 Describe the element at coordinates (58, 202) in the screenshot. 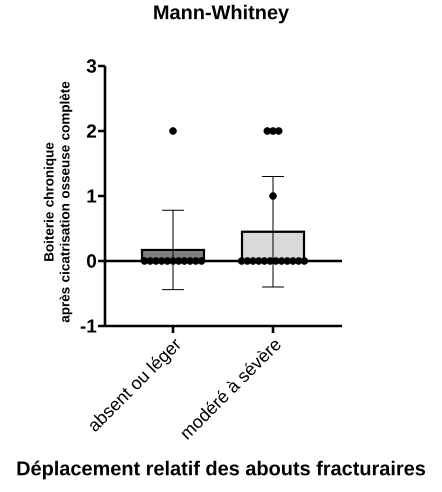

I see `y-axis-title: Boiterie chronique après cicatrisation osseuse complète` at that location.